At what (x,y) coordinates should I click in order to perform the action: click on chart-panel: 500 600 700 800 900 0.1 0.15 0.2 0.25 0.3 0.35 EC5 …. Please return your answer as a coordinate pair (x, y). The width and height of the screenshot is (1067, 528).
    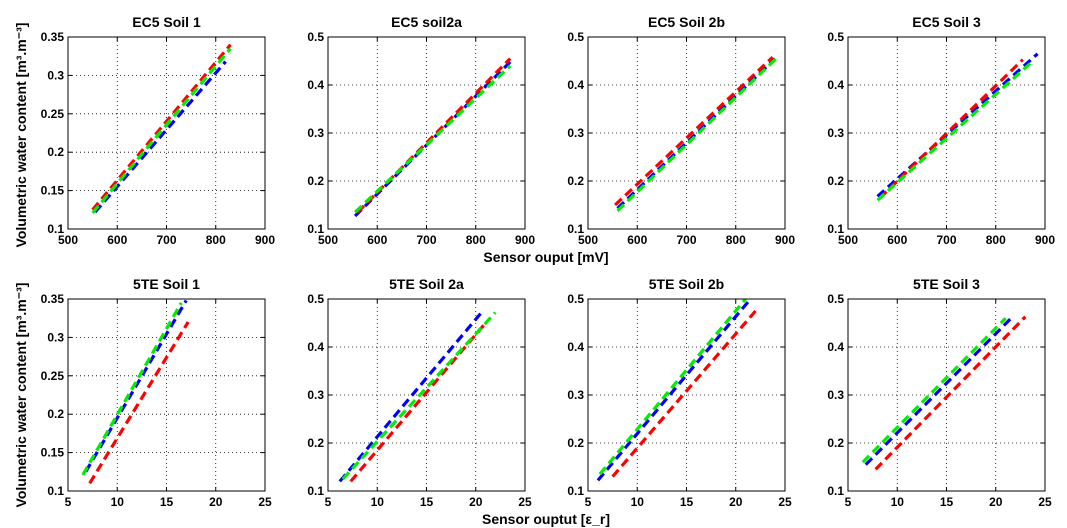
    Looking at the image, I should click on (158, 130).